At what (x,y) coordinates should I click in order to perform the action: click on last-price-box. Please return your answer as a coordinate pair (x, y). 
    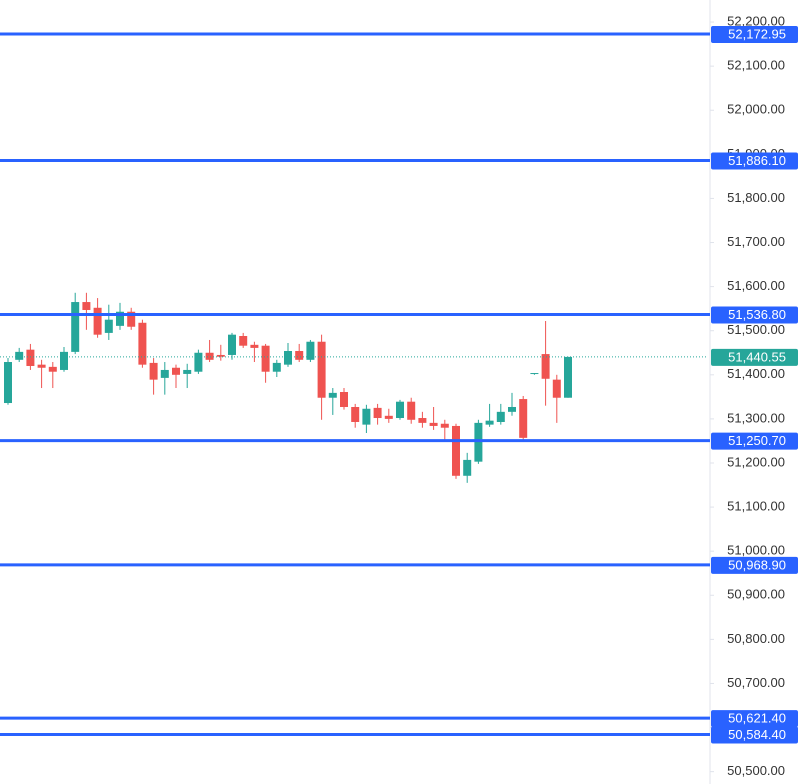
    Looking at the image, I should click on (754, 357).